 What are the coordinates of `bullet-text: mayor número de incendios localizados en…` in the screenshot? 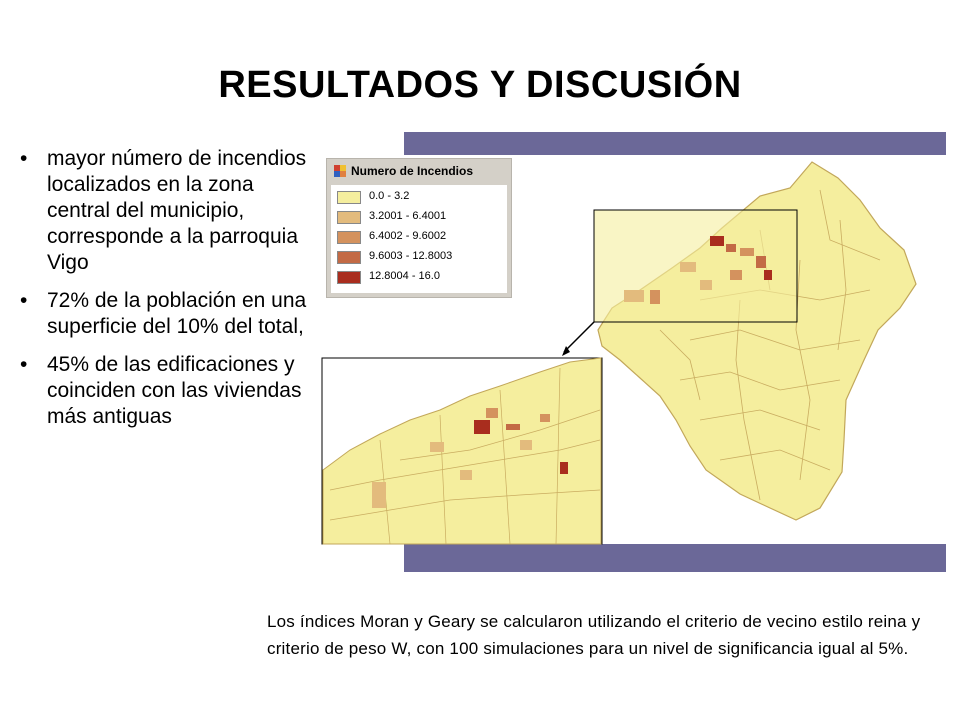 It's located at (177, 210).